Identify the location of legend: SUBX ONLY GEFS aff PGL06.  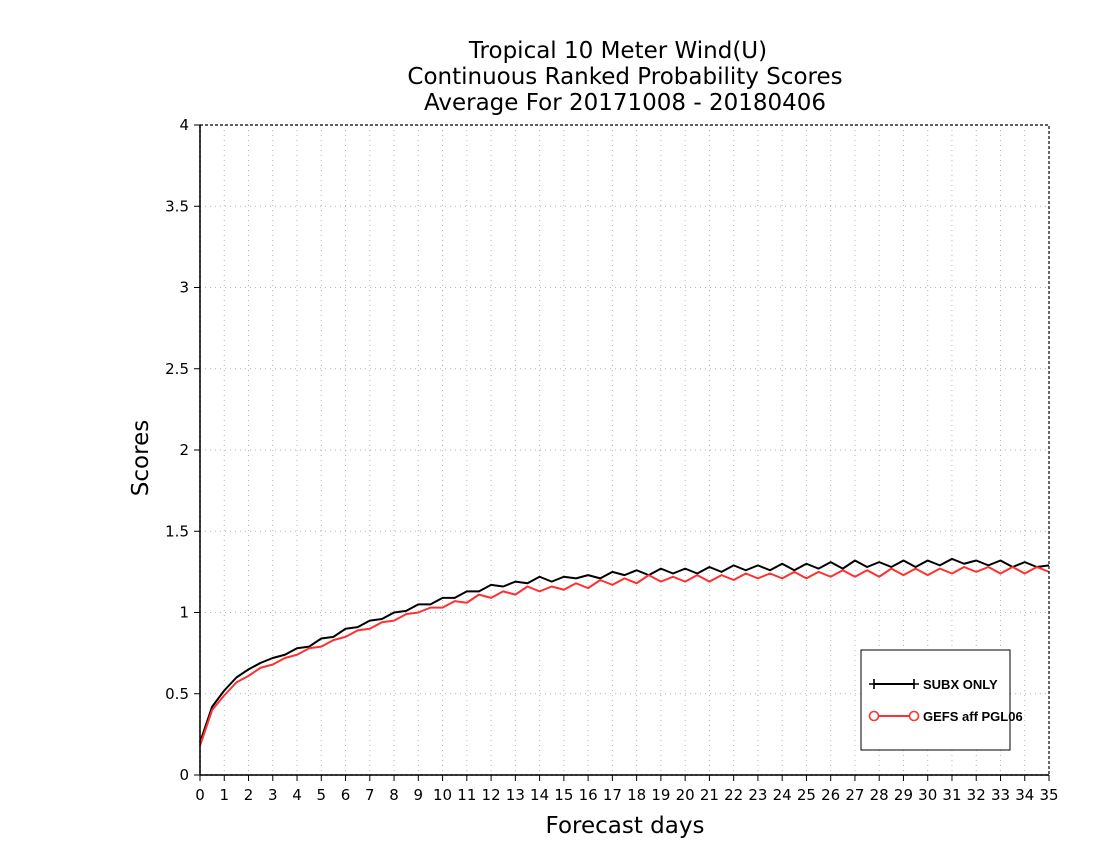
(941, 700).